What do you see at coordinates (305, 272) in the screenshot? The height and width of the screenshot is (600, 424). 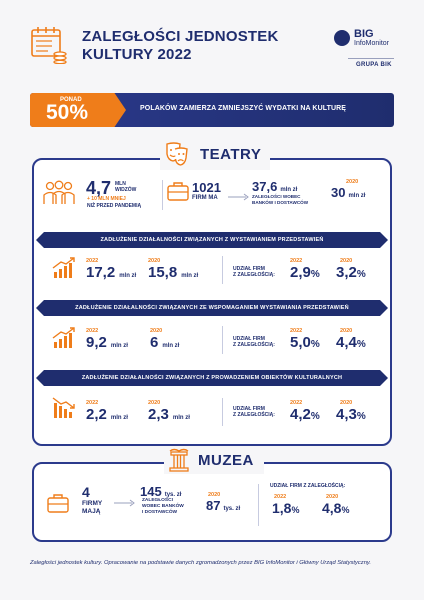 I see `row1-share-2022: 2,9%` at bounding box center [305, 272].